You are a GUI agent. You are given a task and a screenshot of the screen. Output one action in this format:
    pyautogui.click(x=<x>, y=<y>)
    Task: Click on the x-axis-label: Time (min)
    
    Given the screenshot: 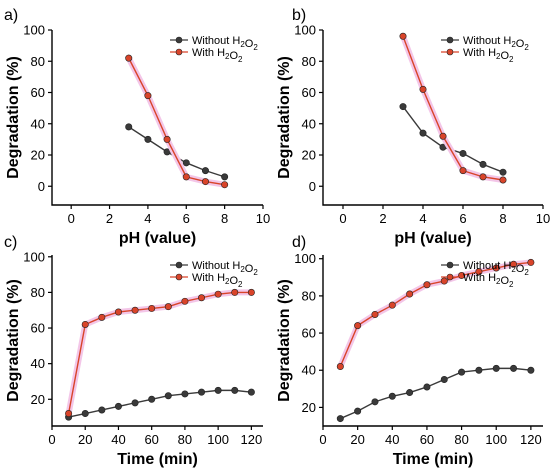 What is the action you would take?
    pyautogui.click(x=157, y=459)
    